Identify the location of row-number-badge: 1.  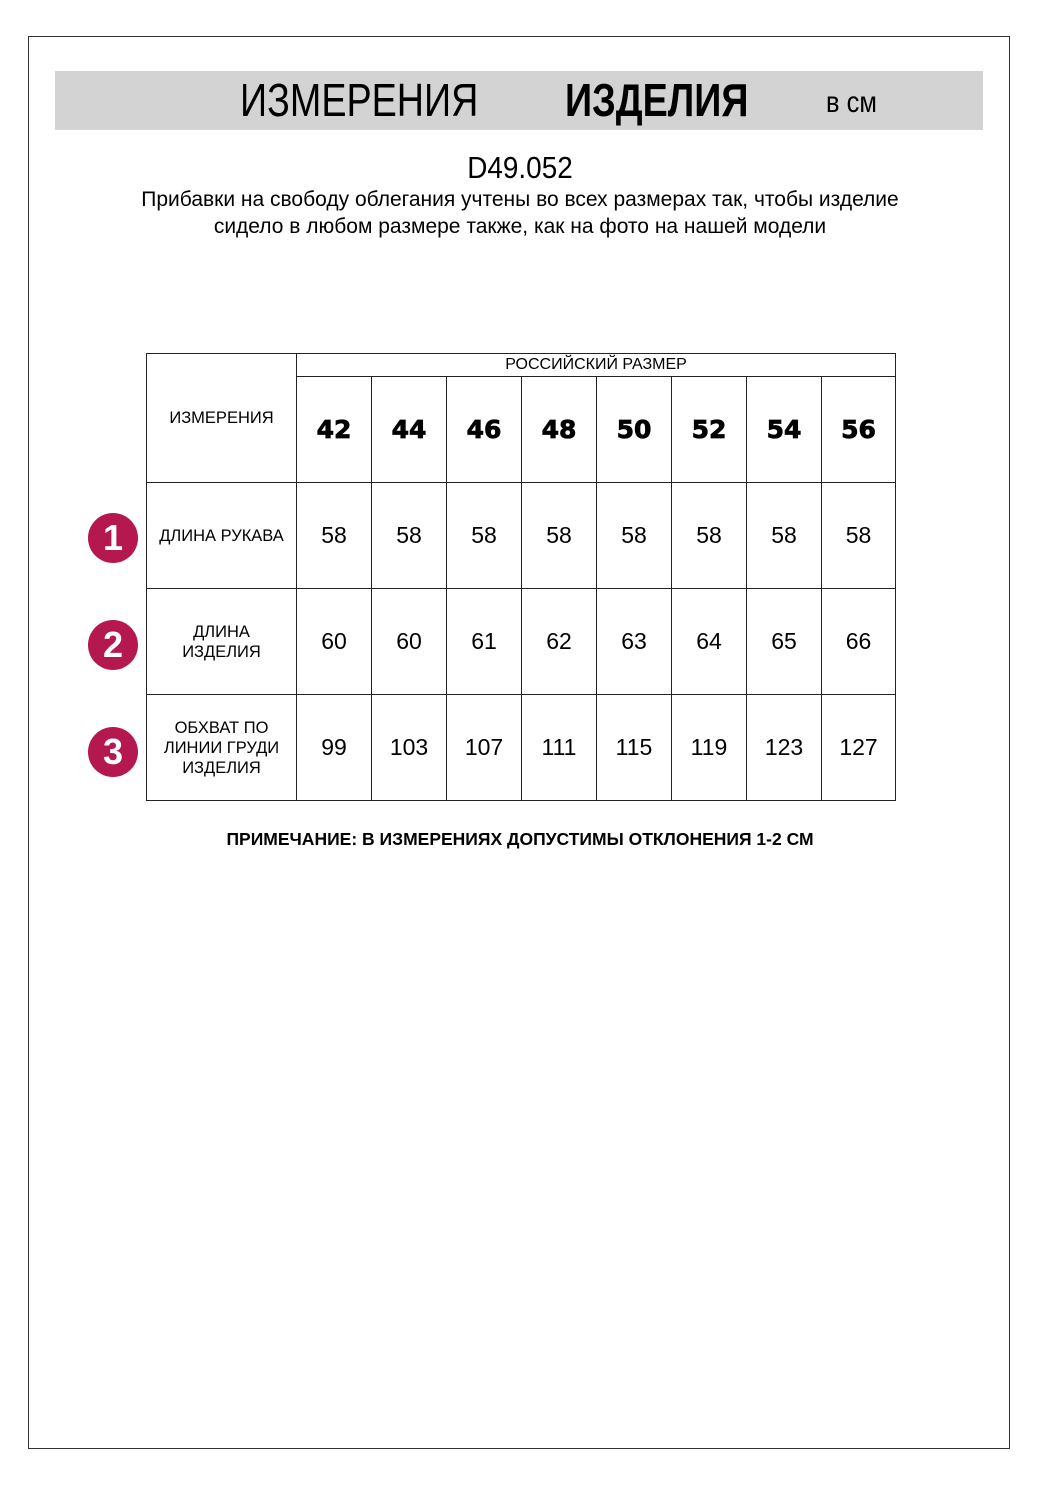
(113, 538).